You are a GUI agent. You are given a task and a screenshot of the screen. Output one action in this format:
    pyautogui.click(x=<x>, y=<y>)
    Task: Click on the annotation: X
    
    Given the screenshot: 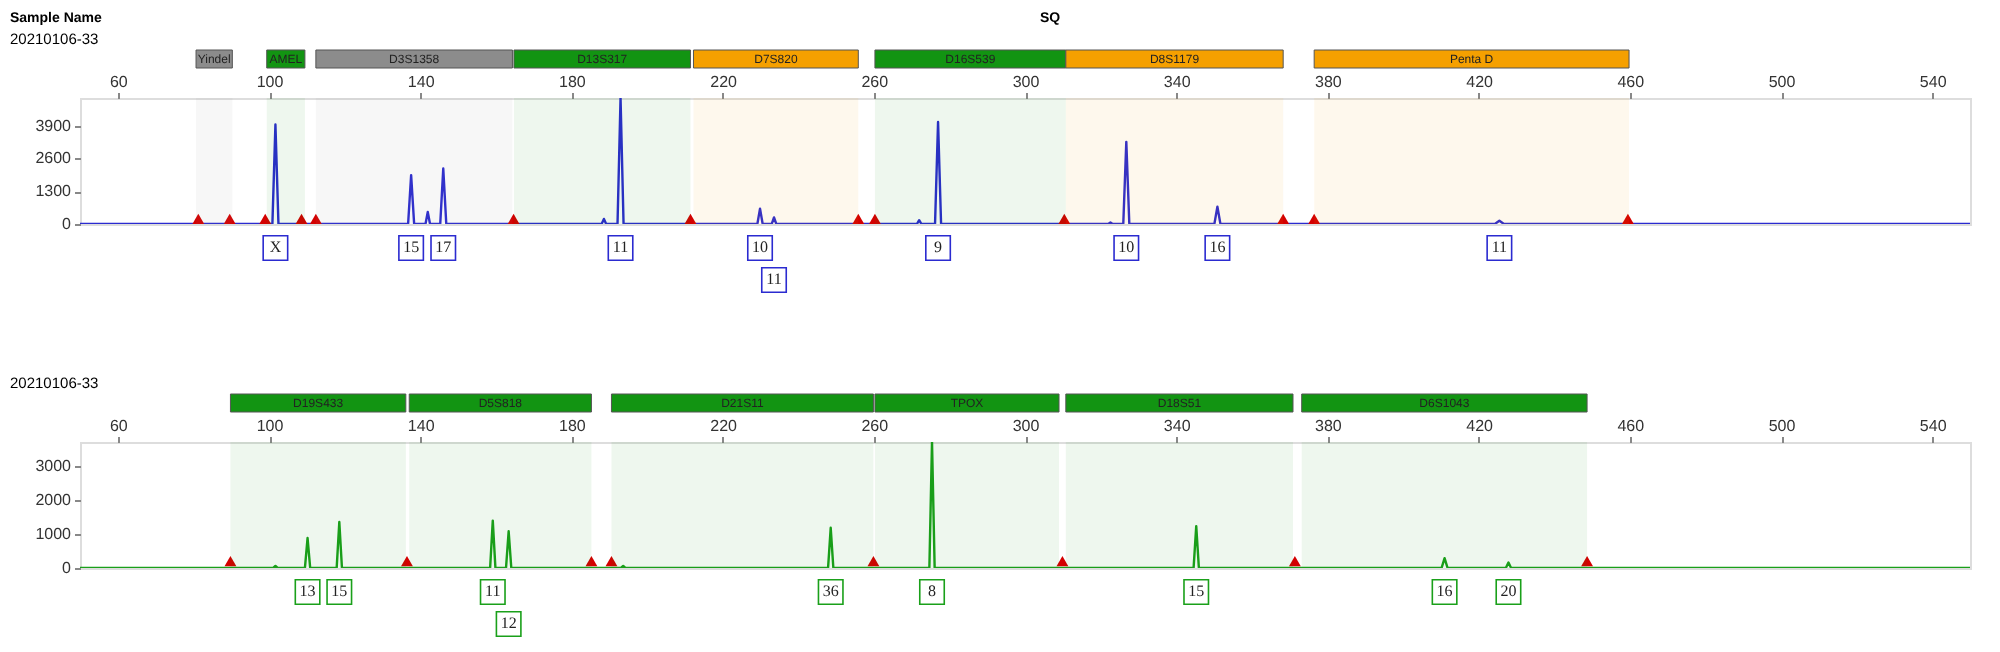 What is the action you would take?
    pyautogui.click(x=275, y=247)
    